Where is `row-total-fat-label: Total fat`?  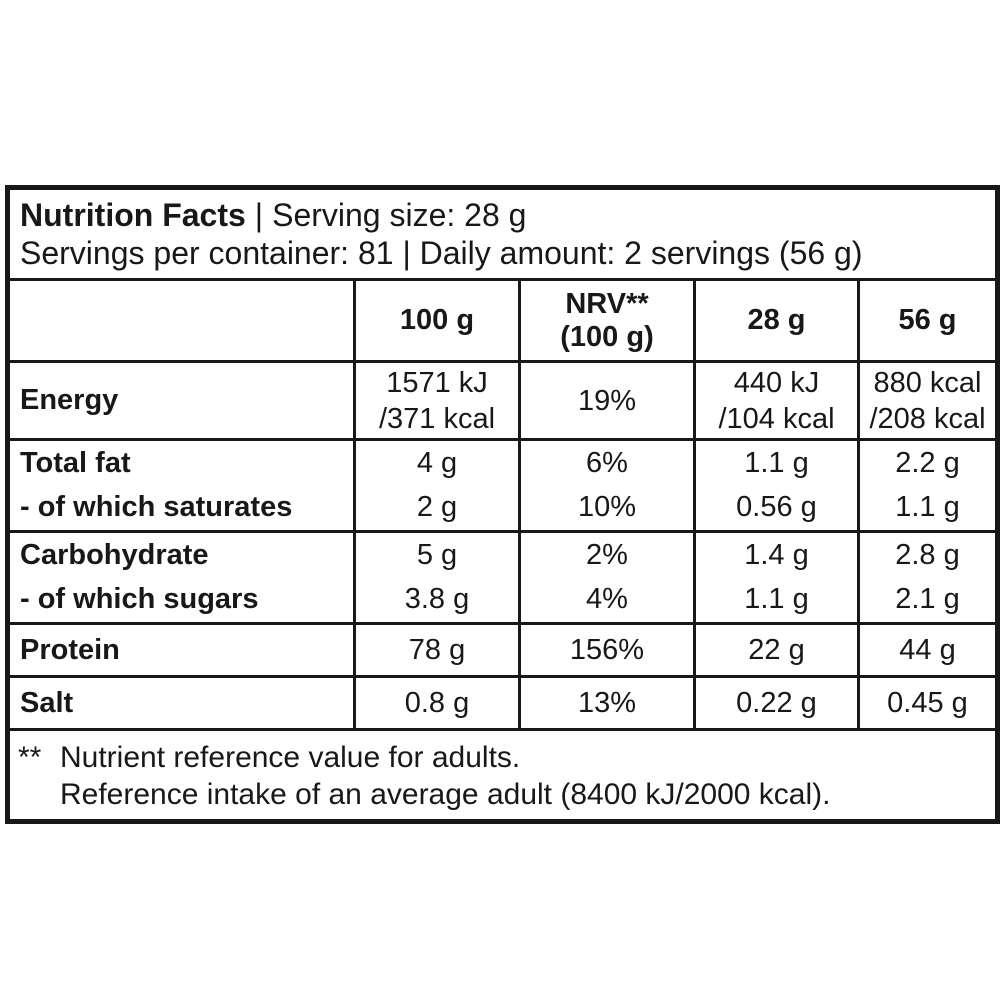 row-total-fat-label: Total fat is located at coordinates (181, 462).